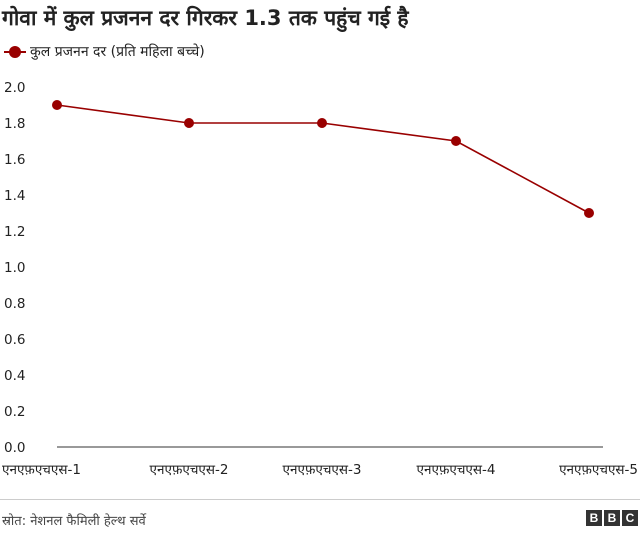  Describe the element at coordinates (14, 412) in the screenshot. I see `y-tick-label: 0.2` at that location.